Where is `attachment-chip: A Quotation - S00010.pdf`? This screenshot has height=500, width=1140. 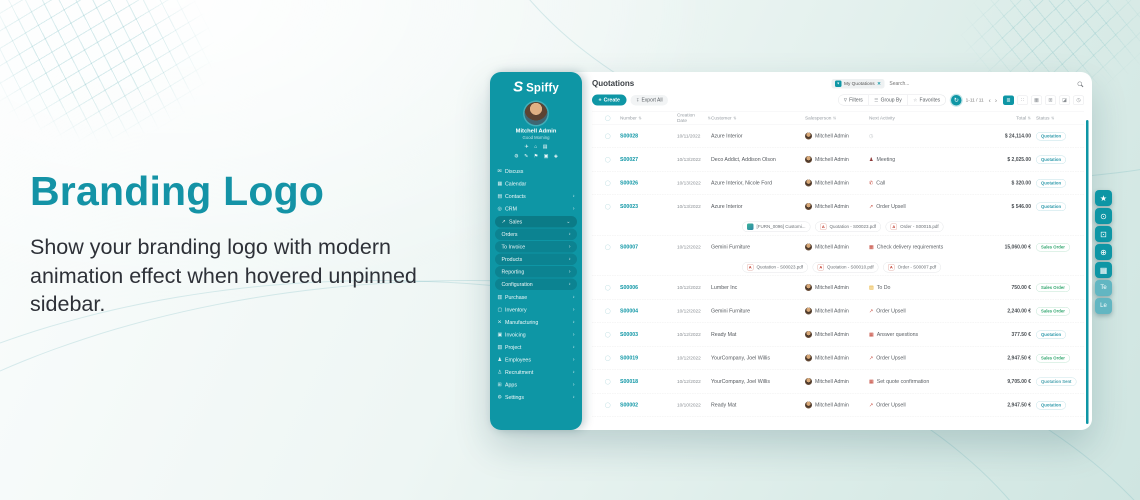 attachment-chip: A Quotation - S00010.pdf is located at coordinates (845, 267).